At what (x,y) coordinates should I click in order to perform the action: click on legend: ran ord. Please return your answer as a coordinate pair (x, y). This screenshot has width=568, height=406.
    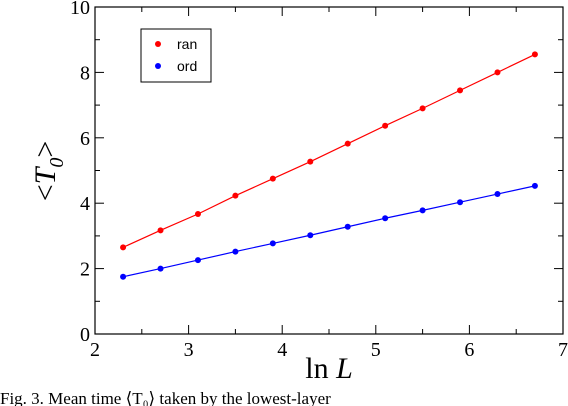
    Looking at the image, I should click on (176, 55).